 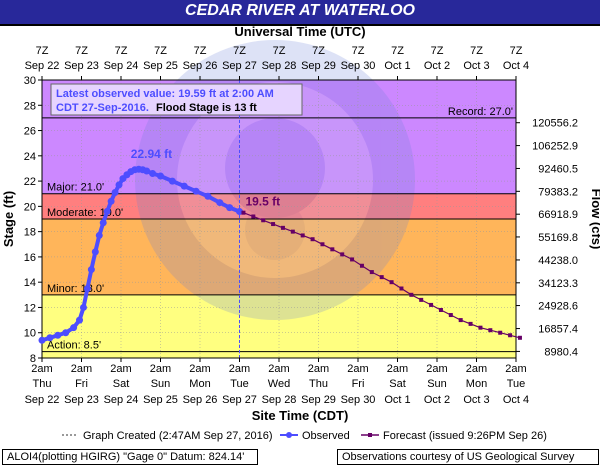 What do you see at coordinates (558, 307) in the screenshot?
I see `y2-tick-label: 24928.6` at bounding box center [558, 307].